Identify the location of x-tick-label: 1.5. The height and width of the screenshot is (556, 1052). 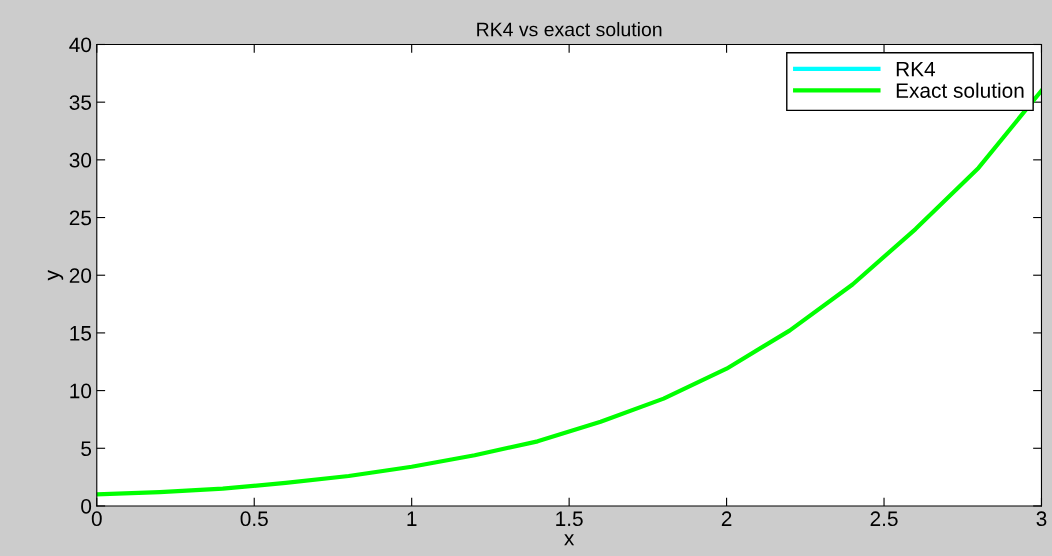
(569, 519).